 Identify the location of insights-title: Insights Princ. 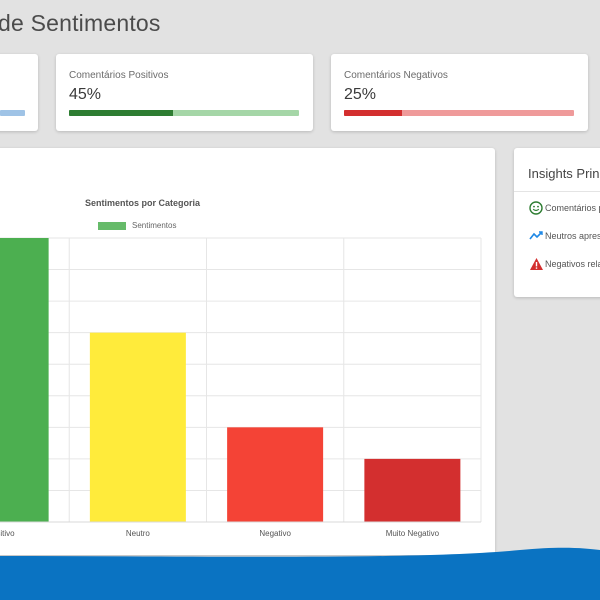
(564, 173).